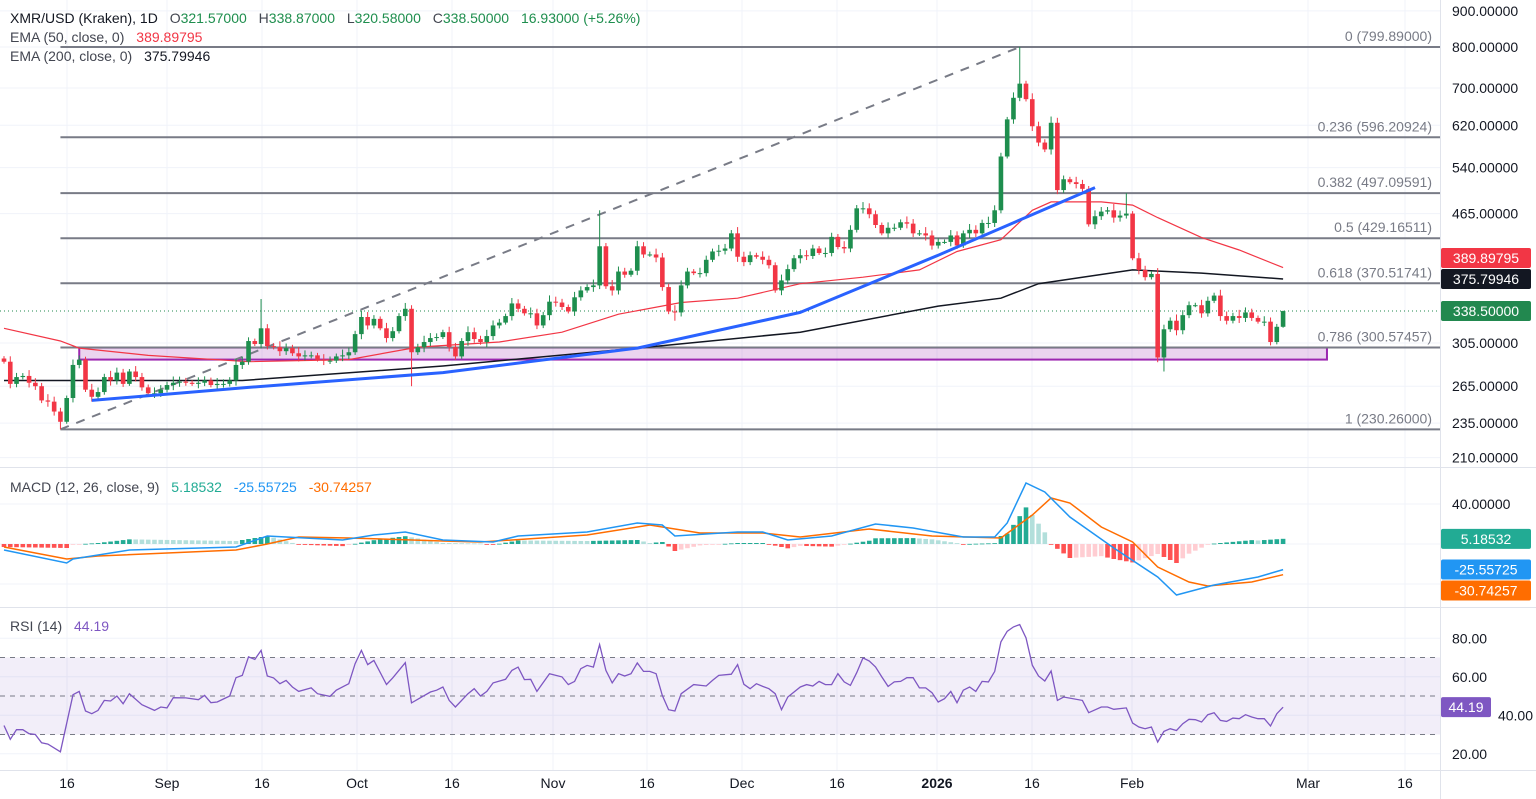  I want to click on ema200-line, so click(644, 325).